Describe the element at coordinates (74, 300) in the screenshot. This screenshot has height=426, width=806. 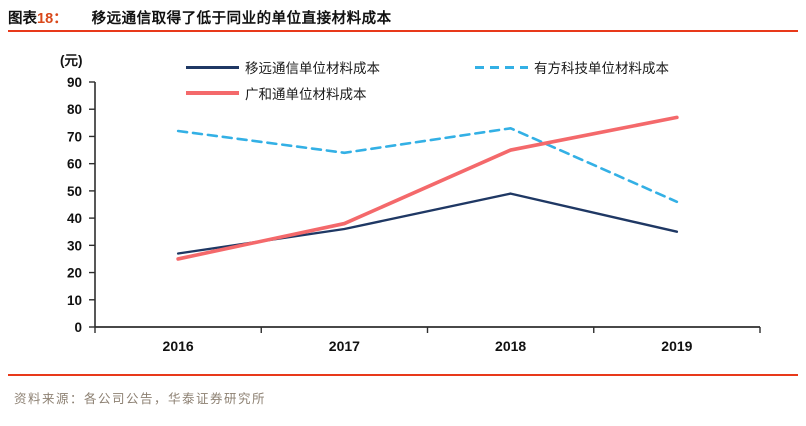
I see `y-tick-label: 10` at that location.